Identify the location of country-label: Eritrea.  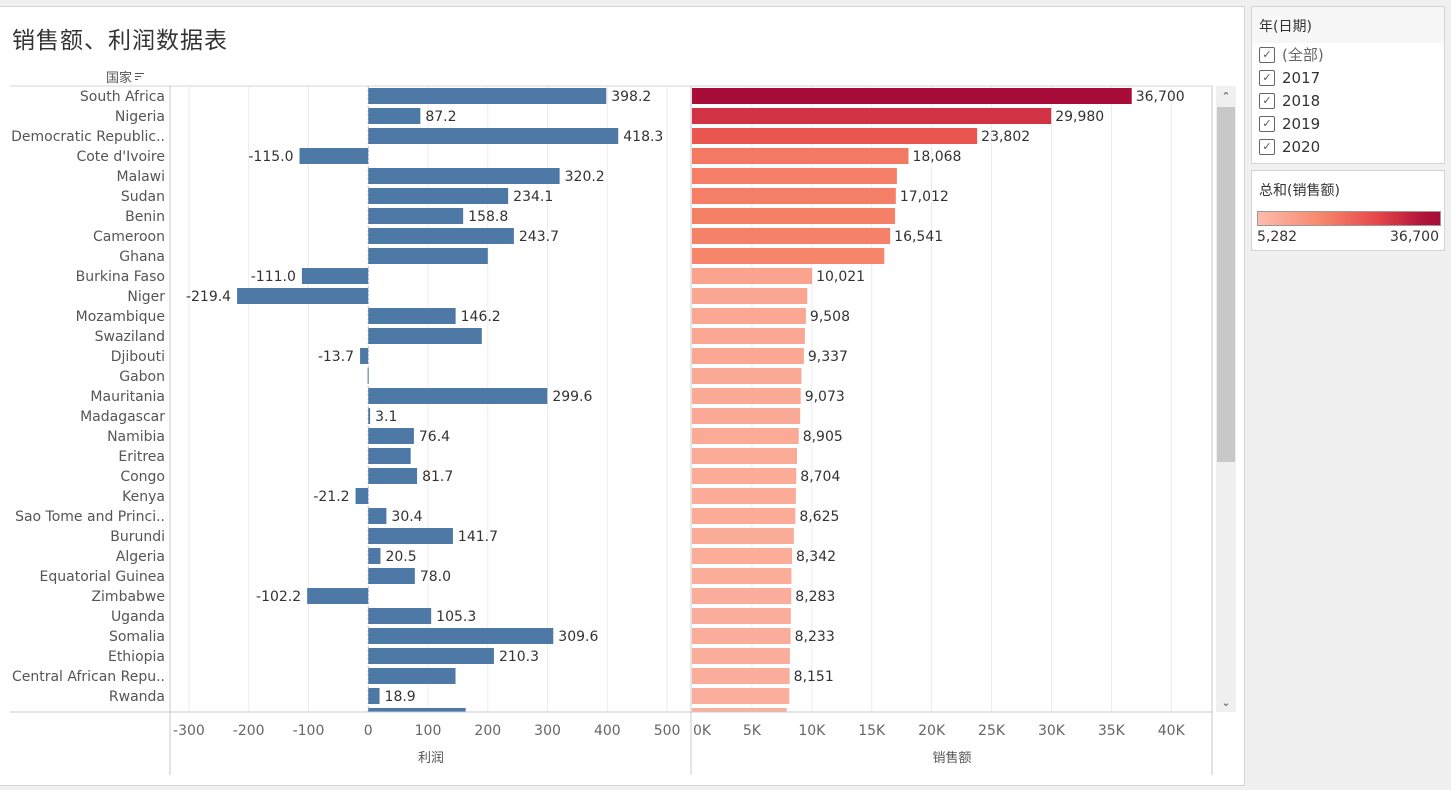
(141, 457).